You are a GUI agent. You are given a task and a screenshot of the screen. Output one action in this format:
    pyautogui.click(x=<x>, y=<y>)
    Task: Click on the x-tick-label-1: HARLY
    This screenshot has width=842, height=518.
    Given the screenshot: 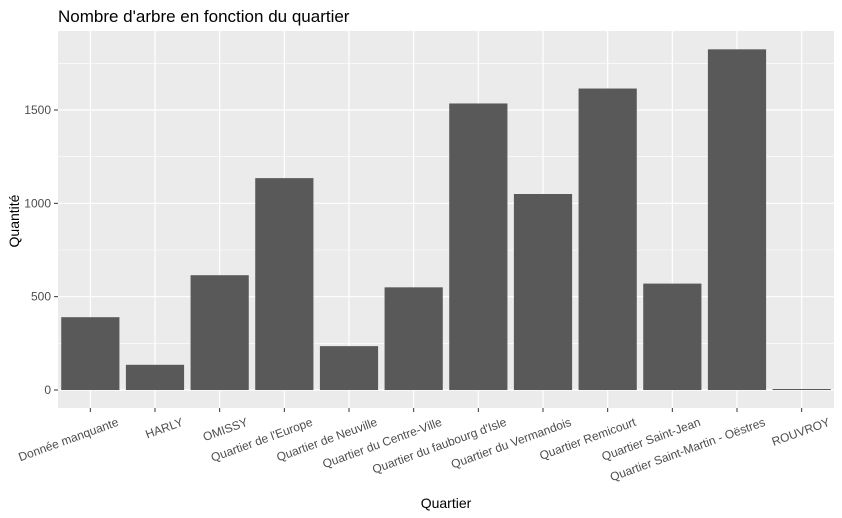 What is the action you would take?
    pyautogui.click(x=164, y=428)
    